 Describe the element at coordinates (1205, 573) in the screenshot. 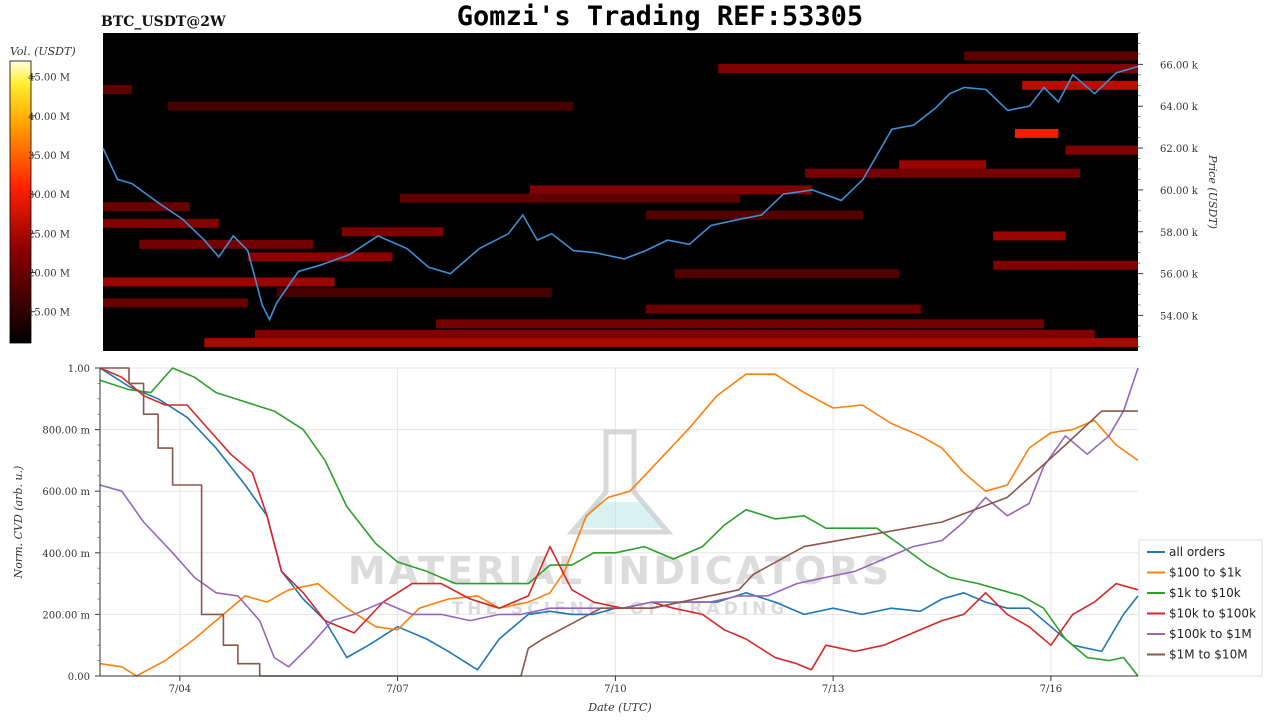

I see `legend-entry: $100 to $1k` at that location.